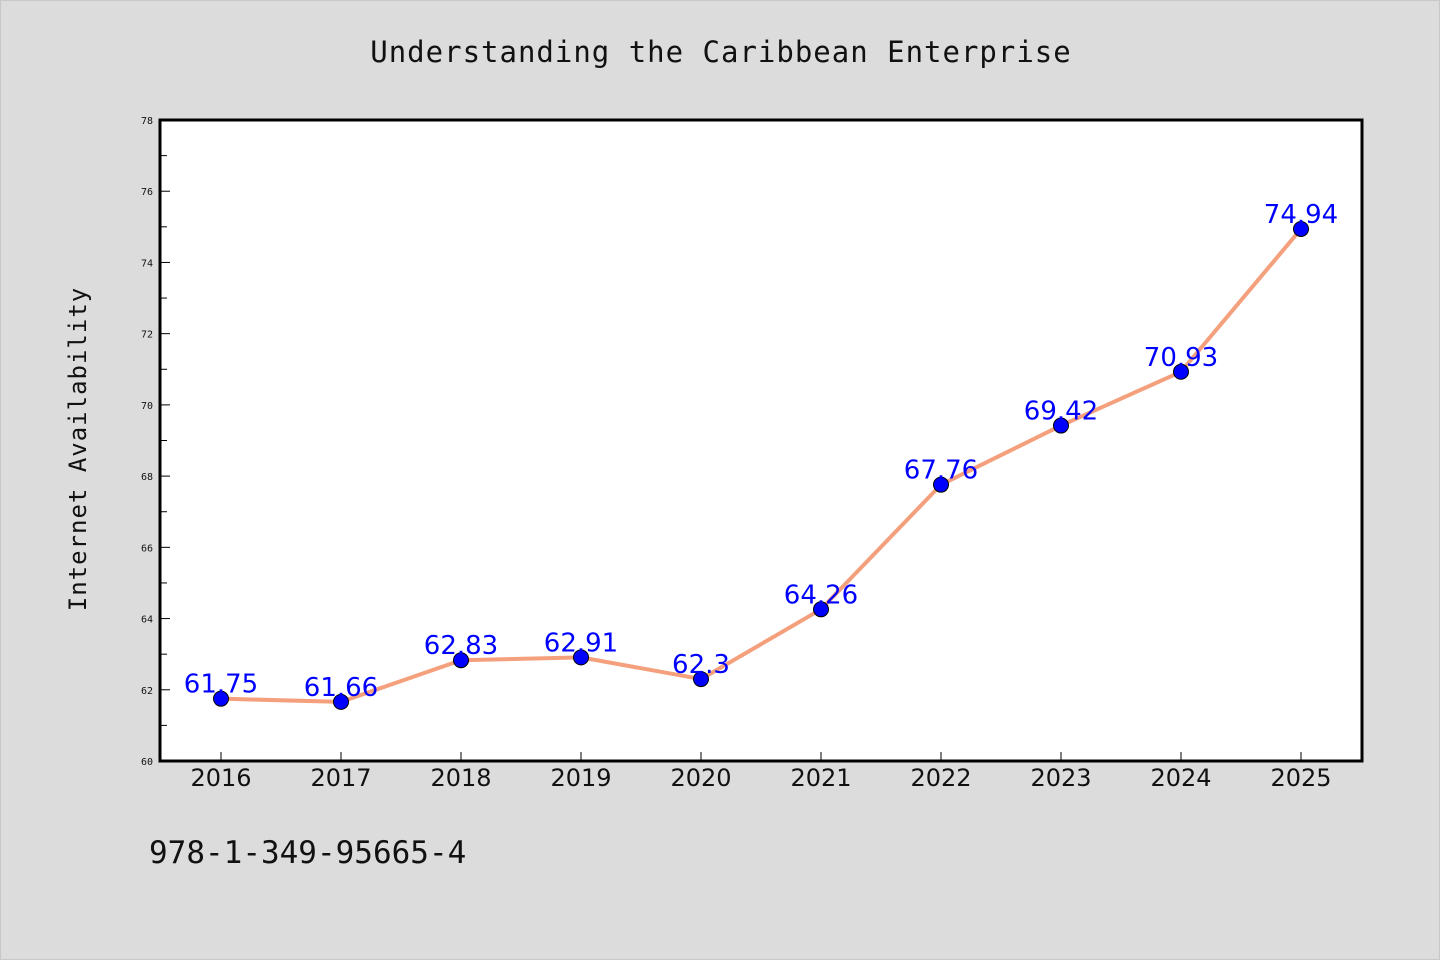 The width and height of the screenshot is (1440, 960). What do you see at coordinates (78, 449) in the screenshot?
I see `y-axis-label: Internet Availability` at bounding box center [78, 449].